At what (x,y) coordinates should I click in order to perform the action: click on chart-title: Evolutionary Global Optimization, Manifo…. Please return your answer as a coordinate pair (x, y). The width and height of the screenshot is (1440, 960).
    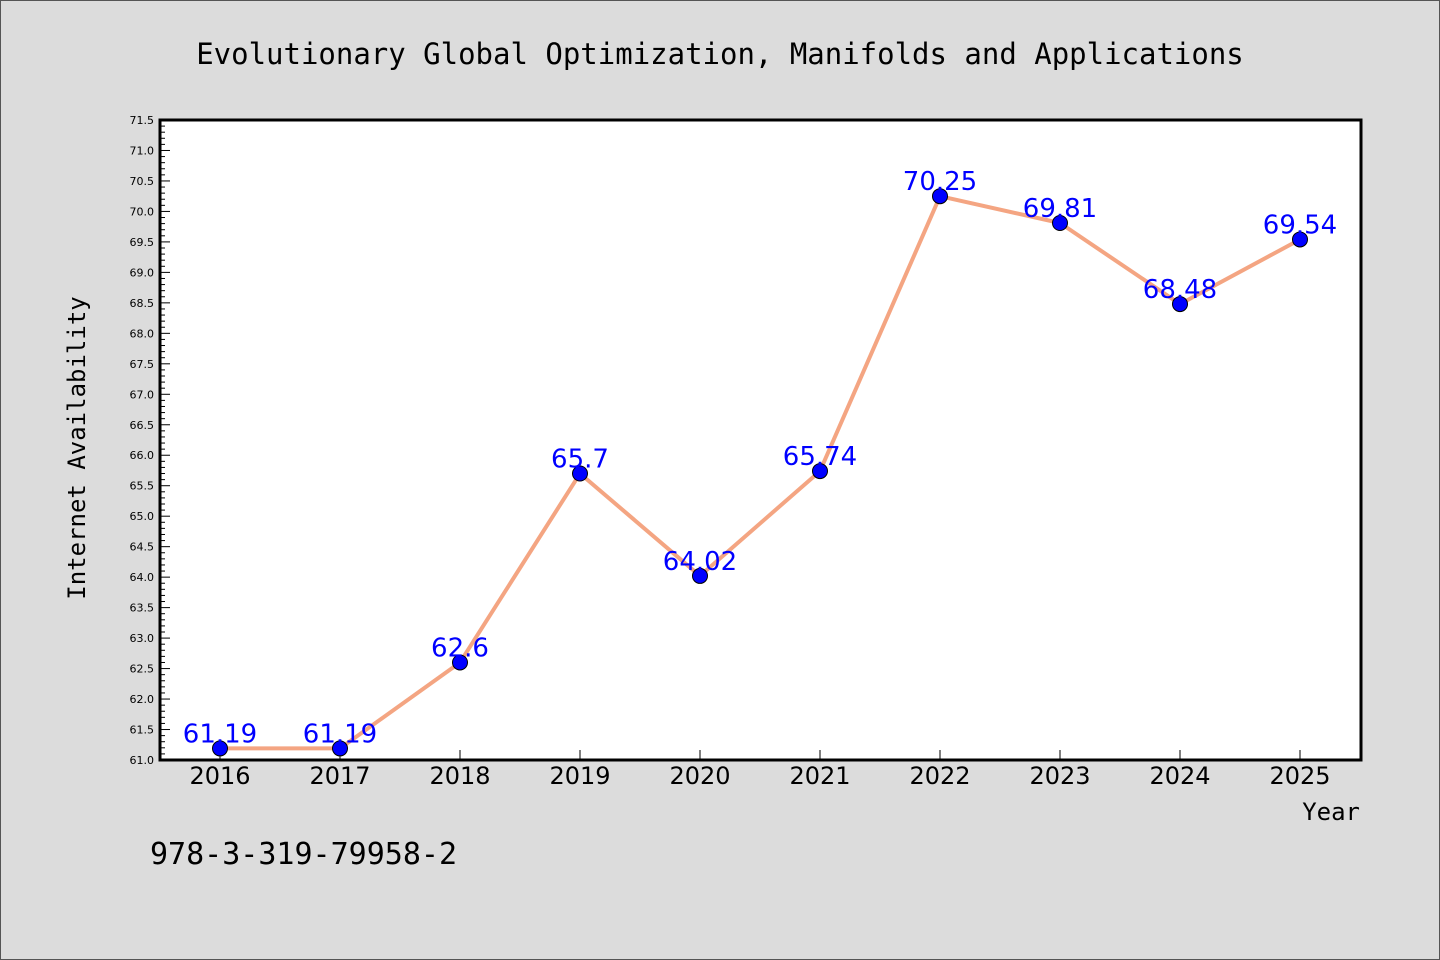
    Looking at the image, I should click on (720, 54).